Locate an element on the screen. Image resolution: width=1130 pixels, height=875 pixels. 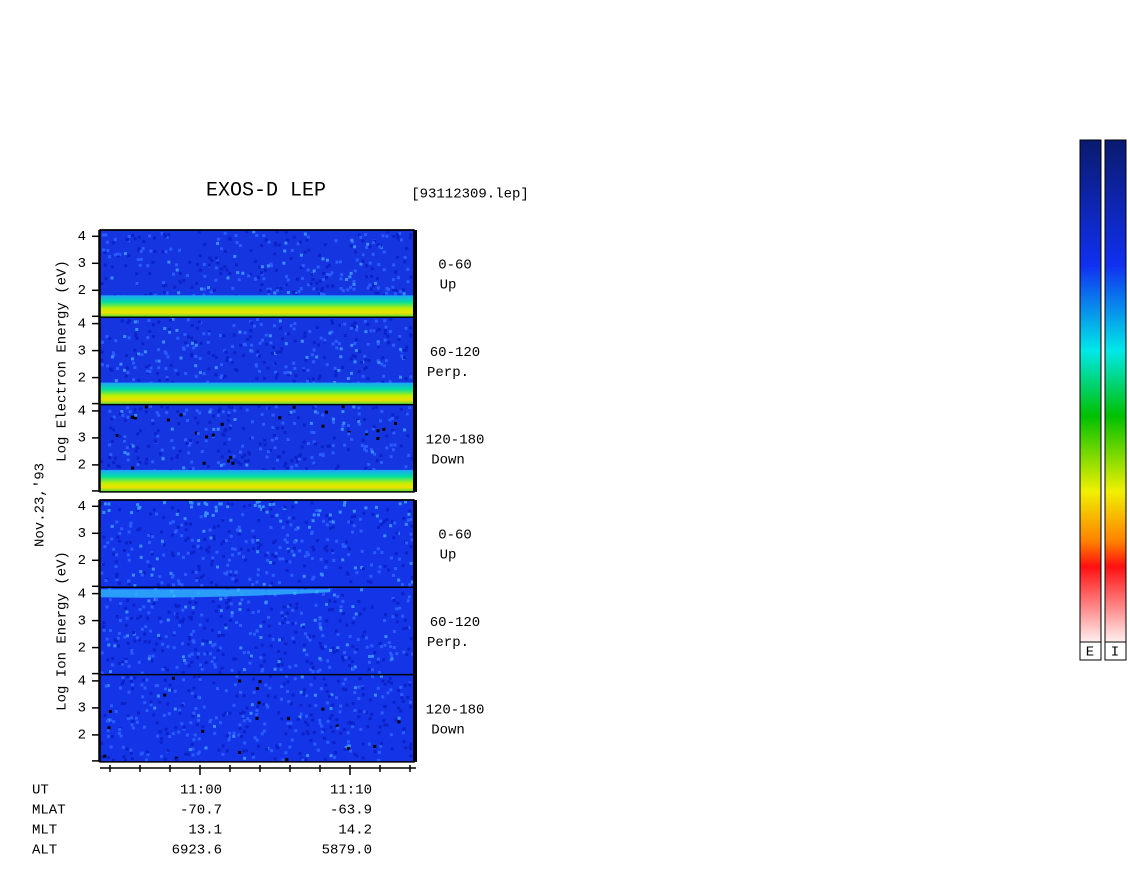
pitch-direction: Down is located at coordinates (448, 460).